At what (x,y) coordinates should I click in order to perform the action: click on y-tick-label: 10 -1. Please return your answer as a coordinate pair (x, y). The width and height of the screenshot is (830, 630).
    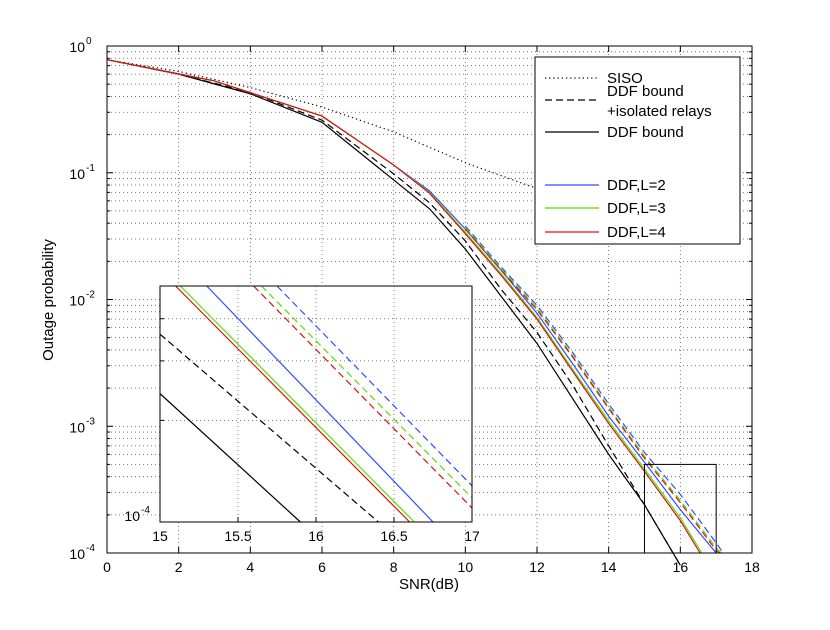
    Looking at the image, I should click on (82, 172).